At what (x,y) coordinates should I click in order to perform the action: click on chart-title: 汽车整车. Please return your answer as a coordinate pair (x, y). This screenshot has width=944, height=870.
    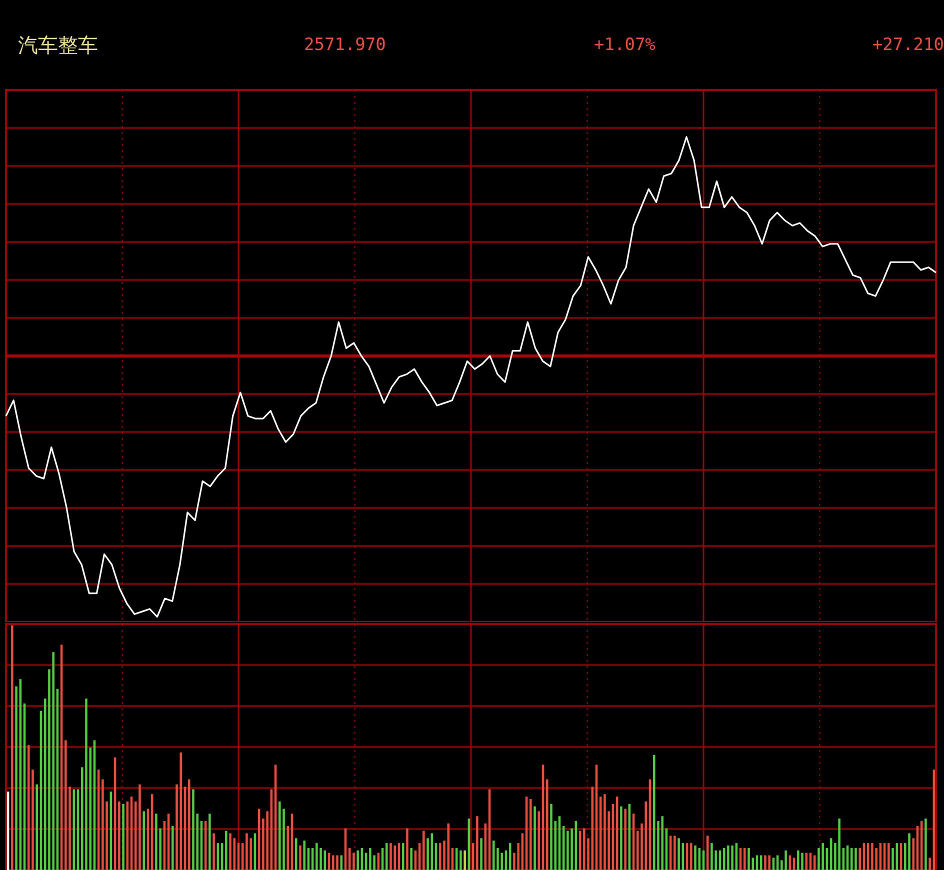
    Looking at the image, I should click on (58, 45).